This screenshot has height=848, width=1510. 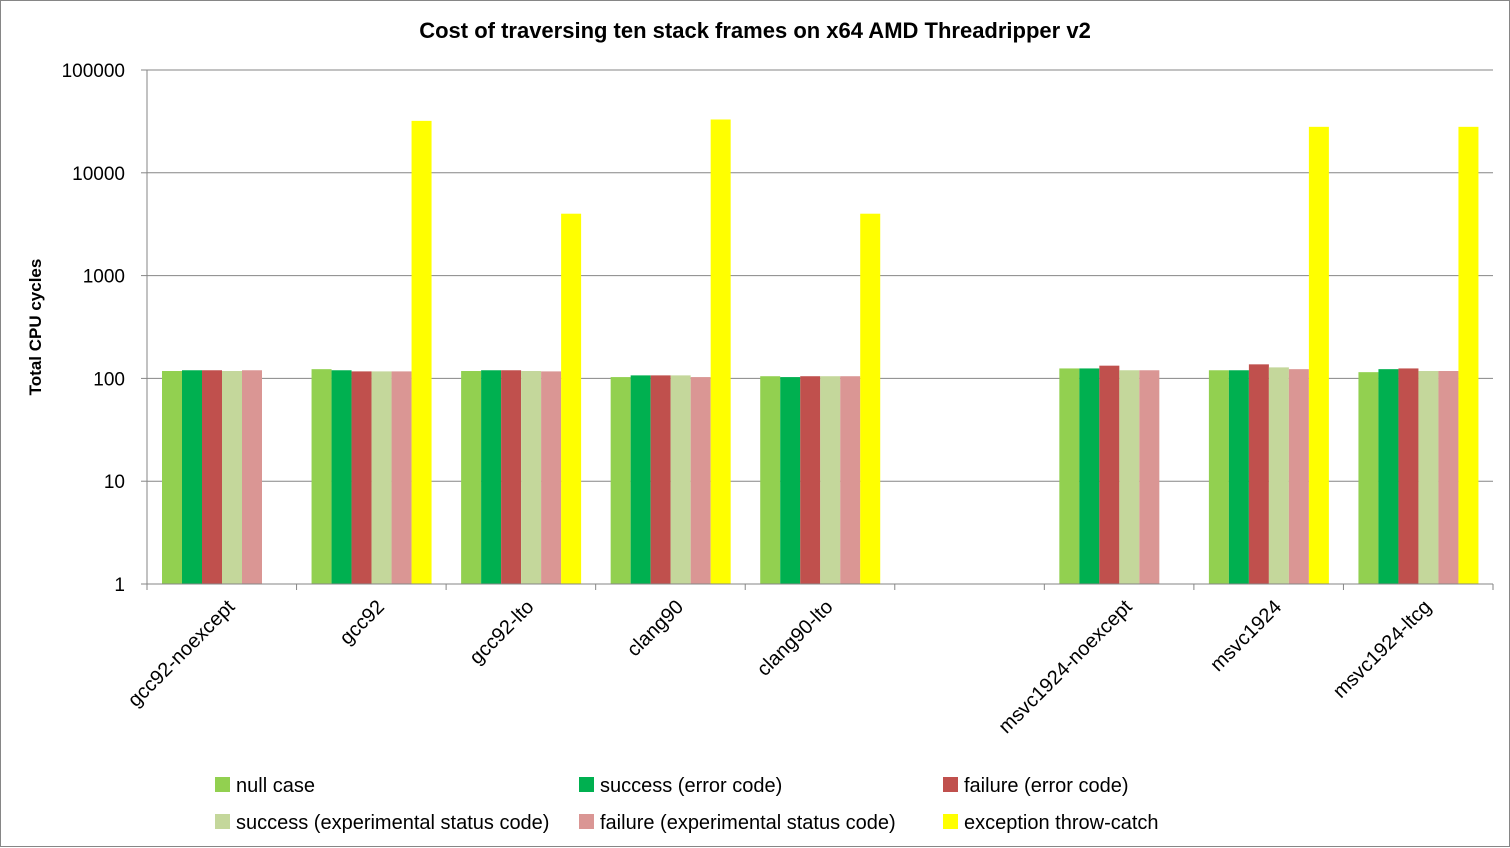 I want to click on legend-label: failure (error code), so click(x=1046, y=786).